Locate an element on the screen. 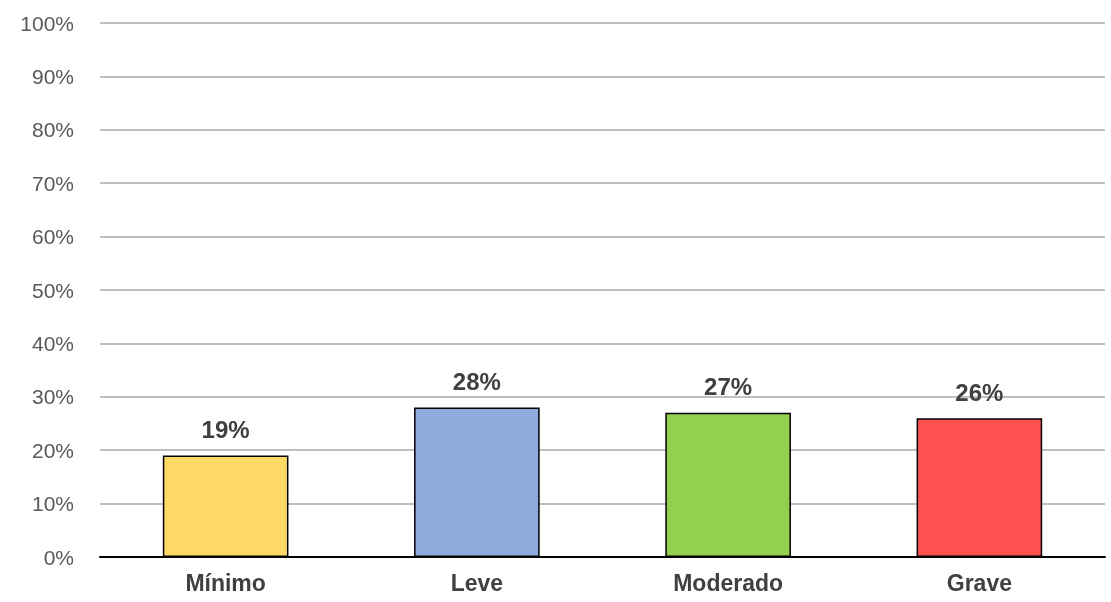  y-tick-label: 90% is located at coordinates (52, 76).